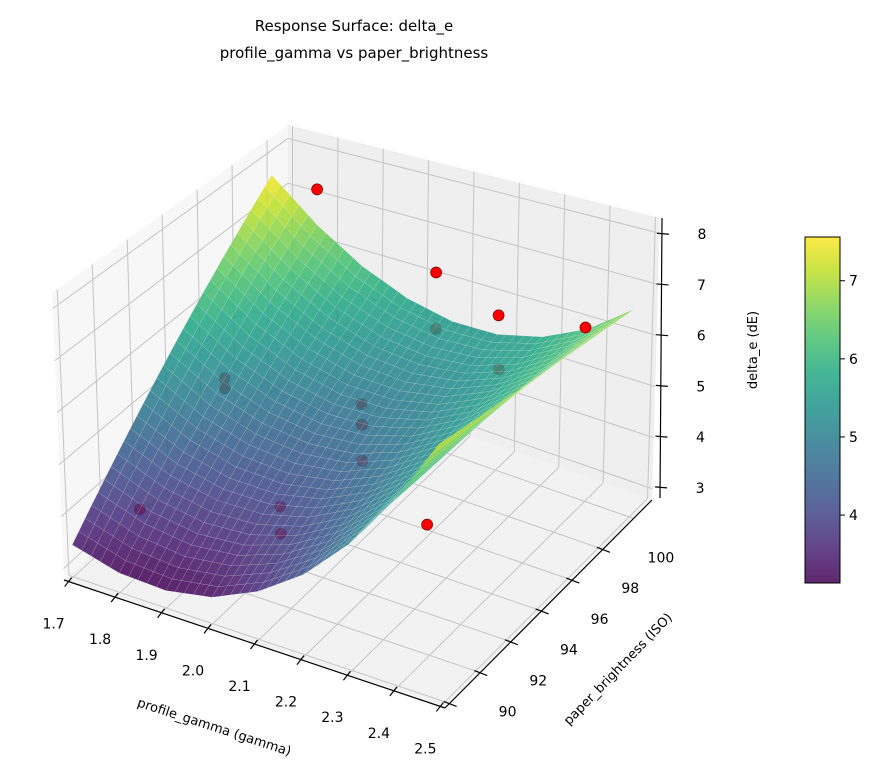 This screenshot has height=775, width=883. What do you see at coordinates (100, 640) in the screenshot?
I see `x-tick-label: 1.8` at bounding box center [100, 640].